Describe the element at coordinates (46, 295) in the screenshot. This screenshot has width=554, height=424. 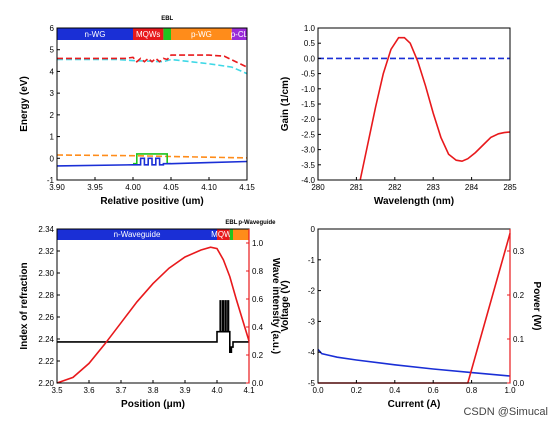
I see `y-tick-label: 2.28` at that location.